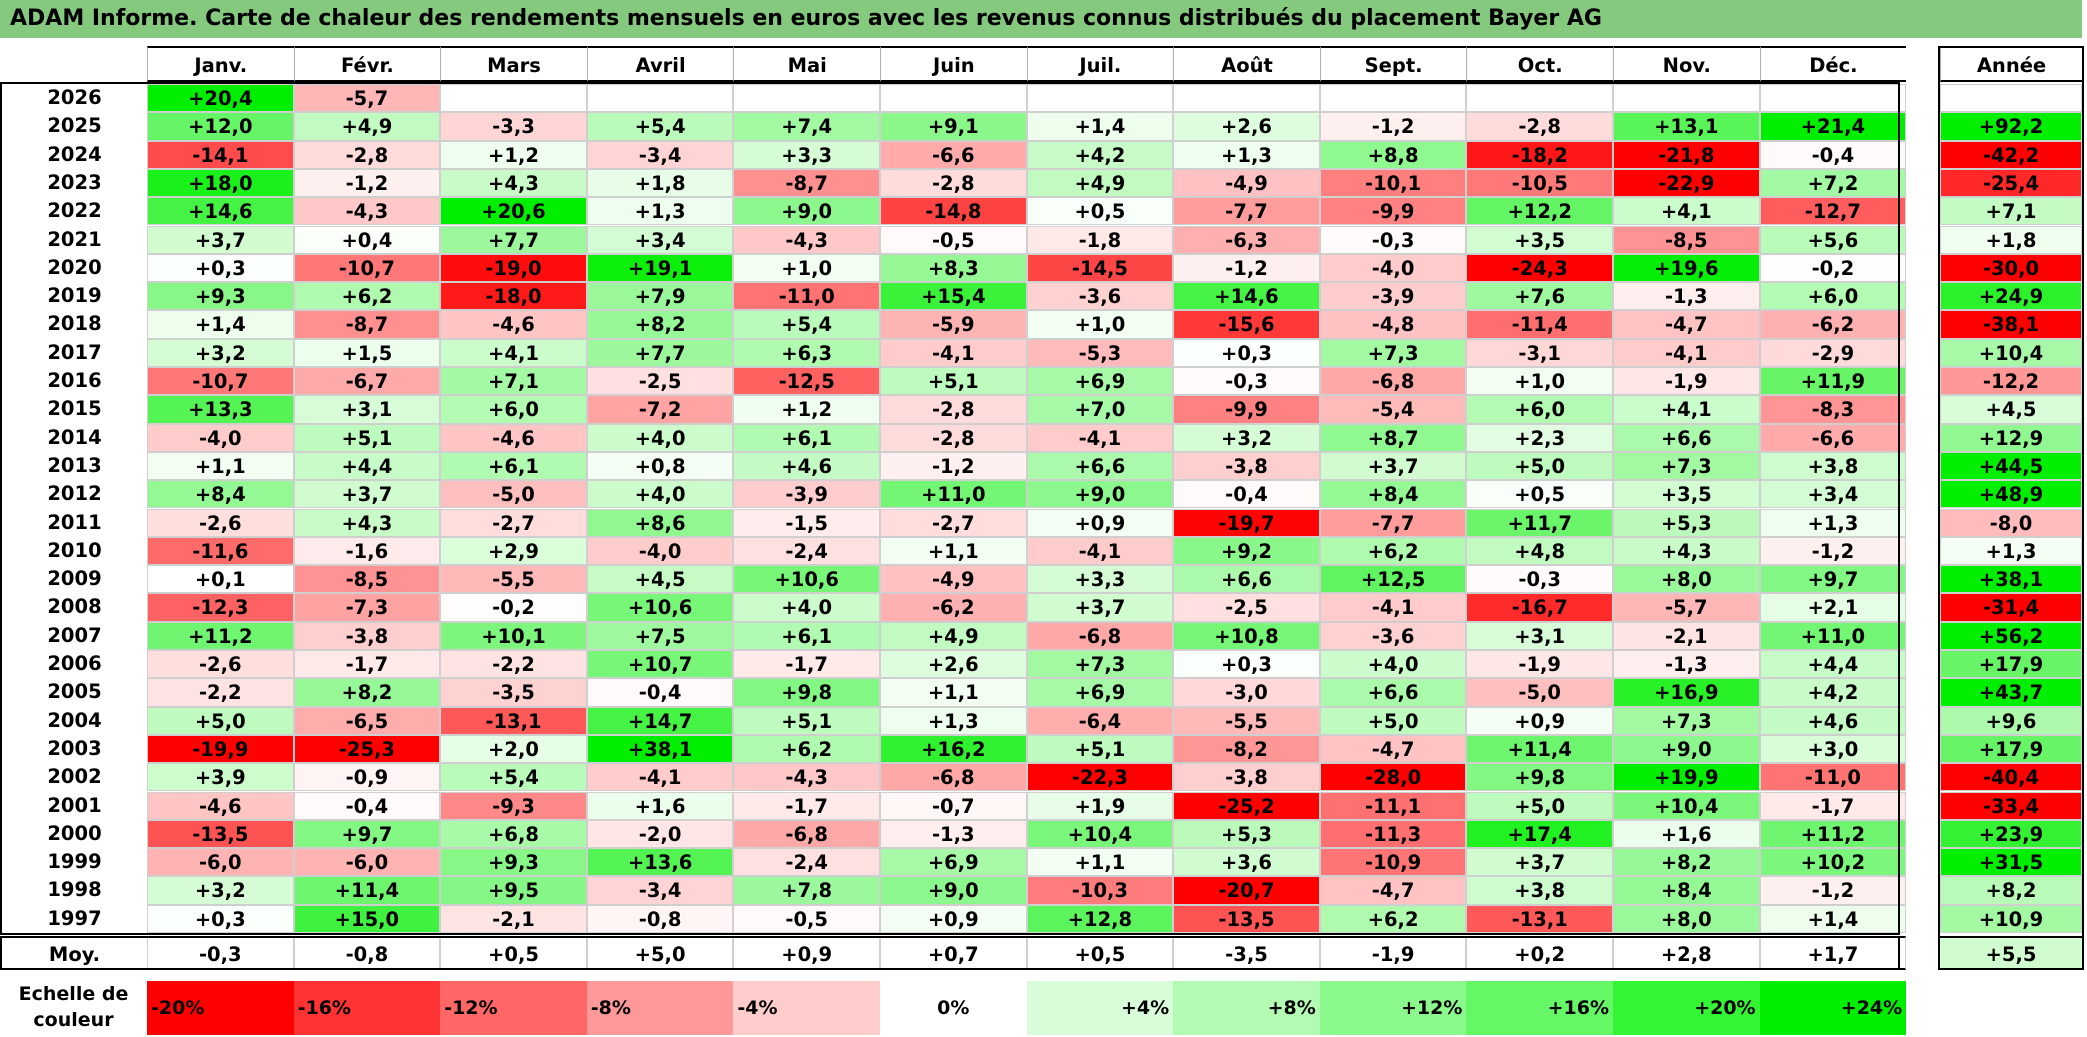 The height and width of the screenshot is (1037, 2087). What do you see at coordinates (220, 98) in the screenshot?
I see `heatmap-cell: +20,4` at bounding box center [220, 98].